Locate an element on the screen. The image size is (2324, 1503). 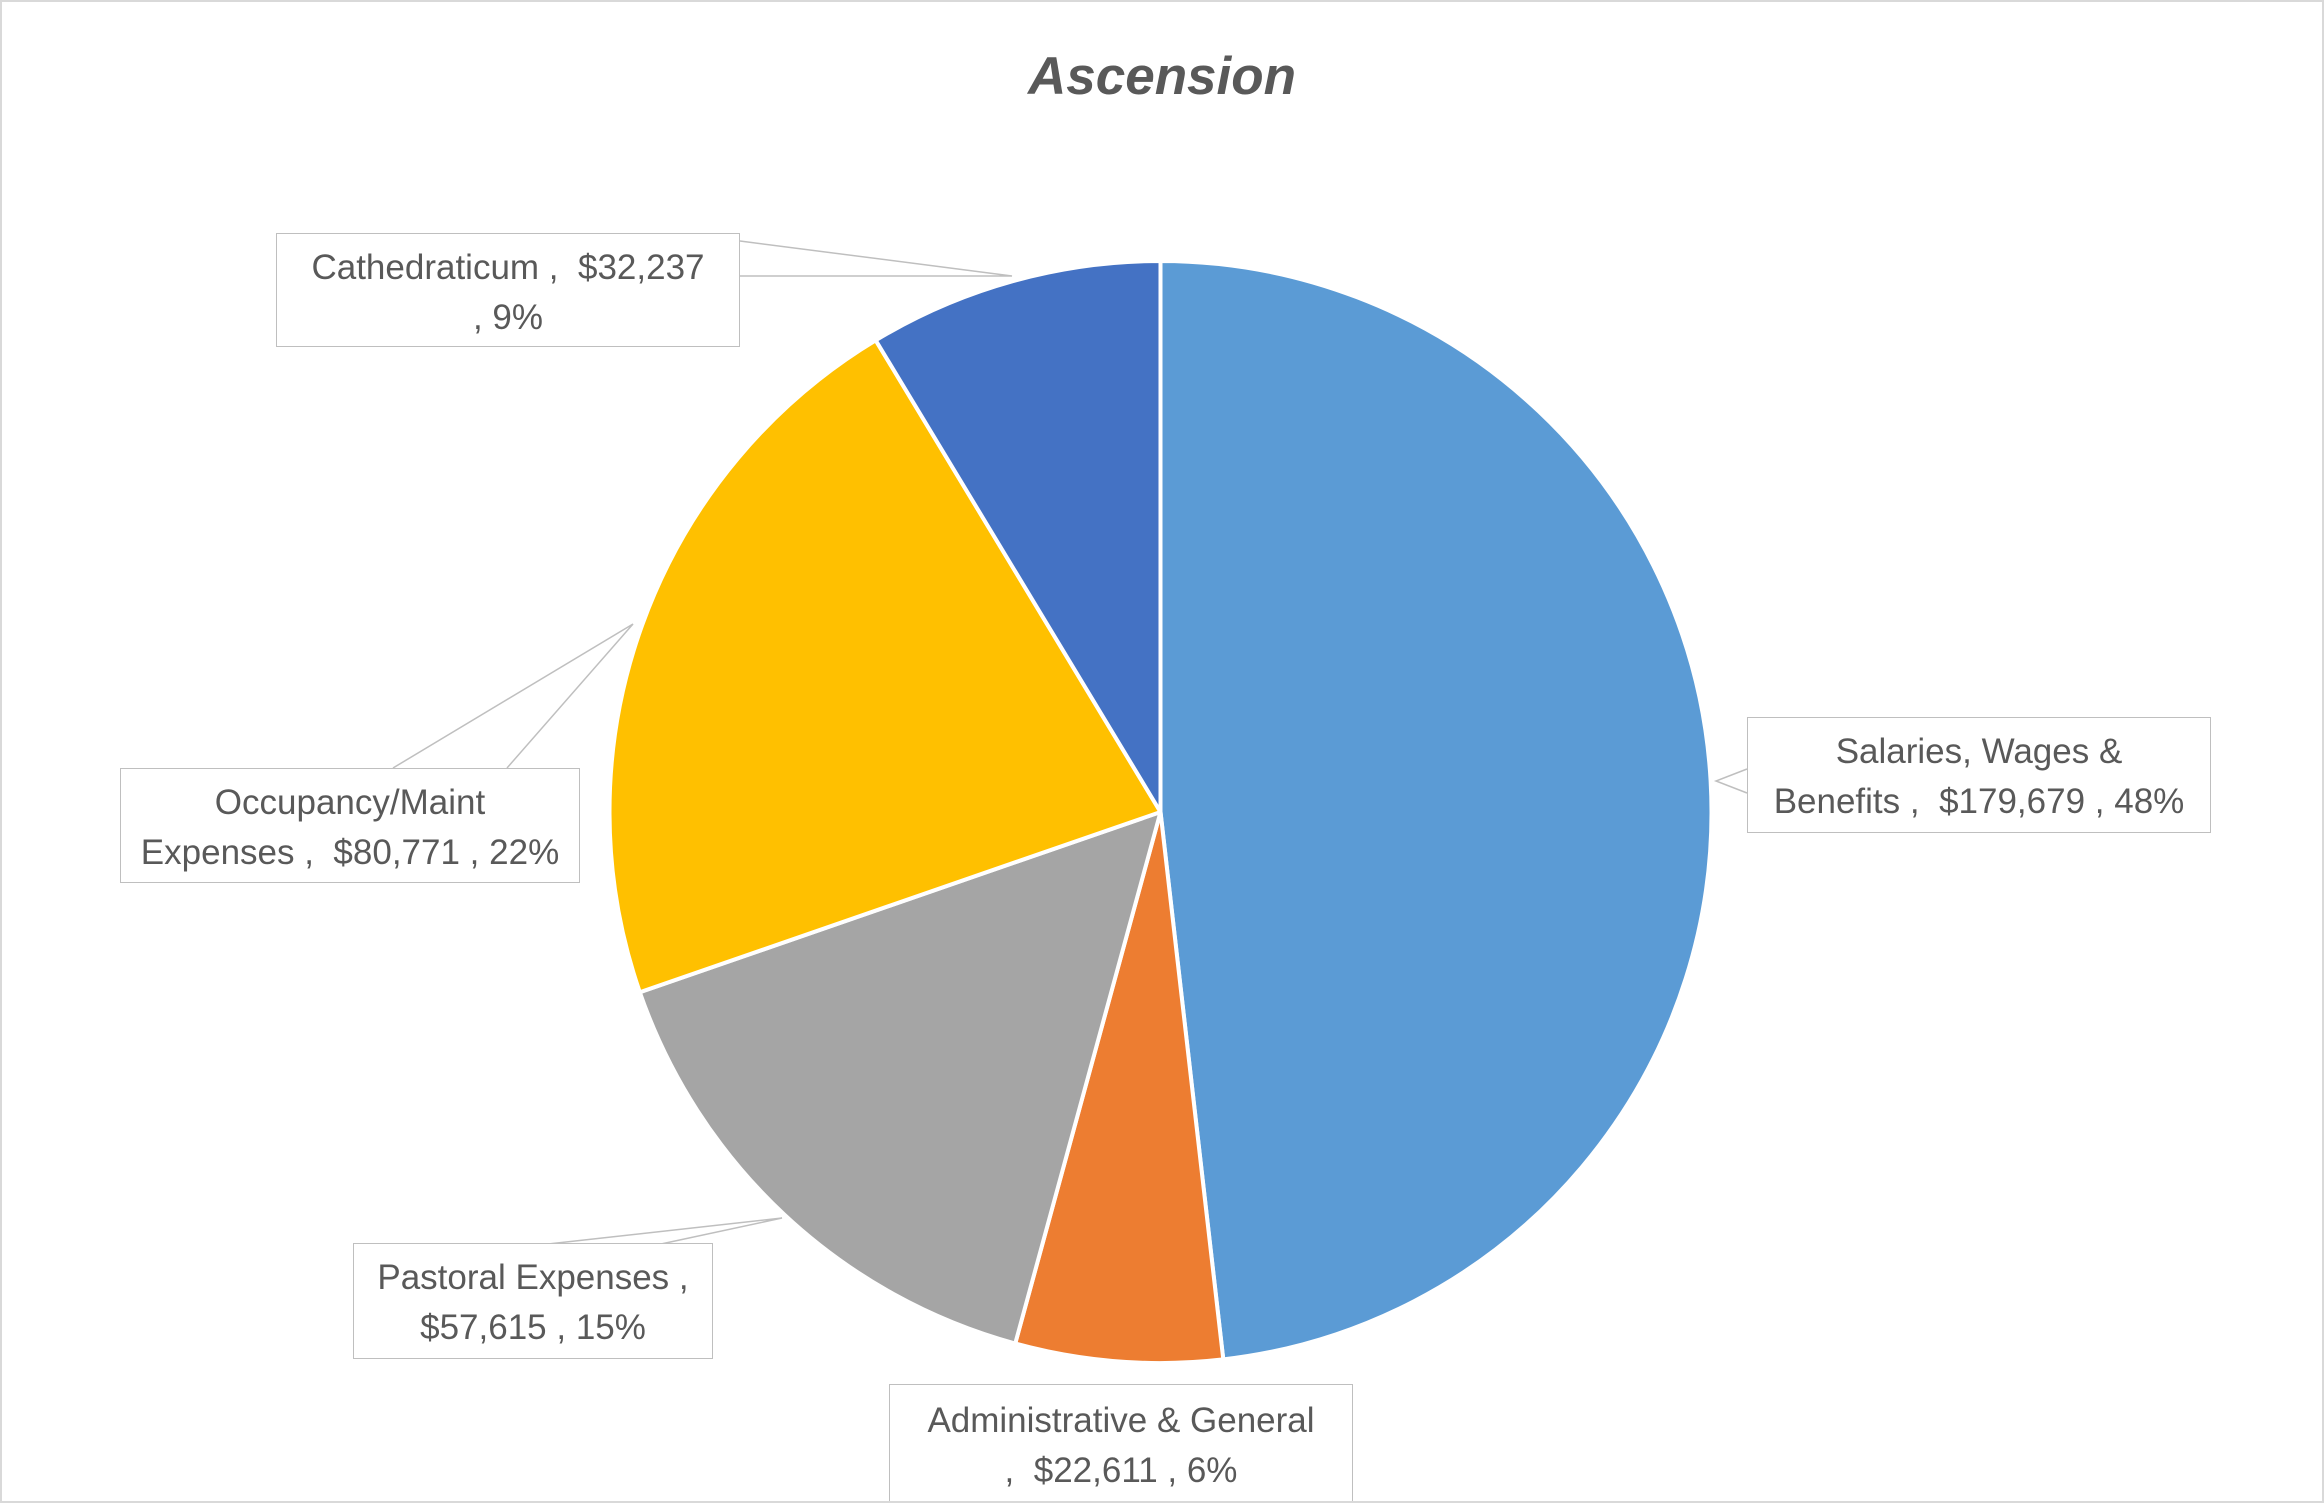
data-label-text: Occupancy/Maint Expenses , $80,771 , 22% is located at coordinates (350, 828).